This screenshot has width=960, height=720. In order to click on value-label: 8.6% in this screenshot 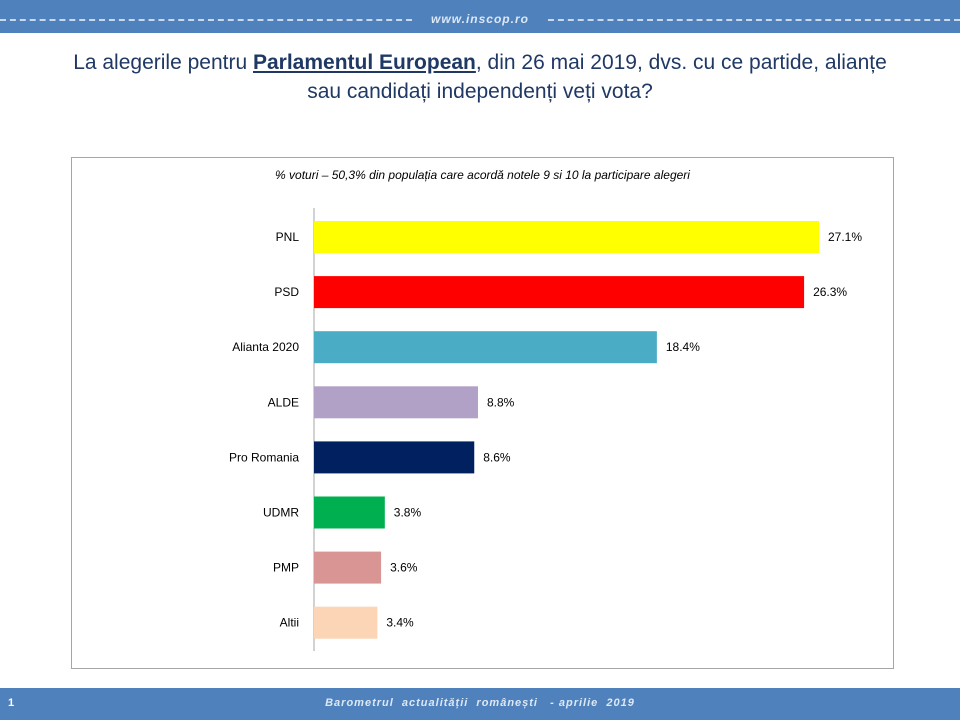, I will do `click(497, 457)`.